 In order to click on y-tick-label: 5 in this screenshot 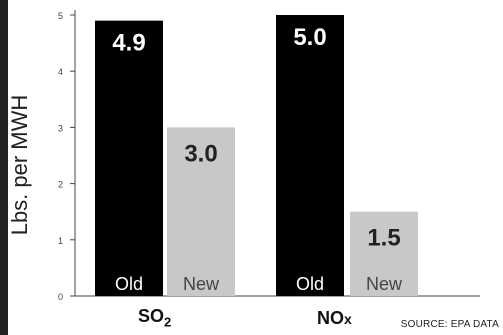, I will do `click(60, 16)`.